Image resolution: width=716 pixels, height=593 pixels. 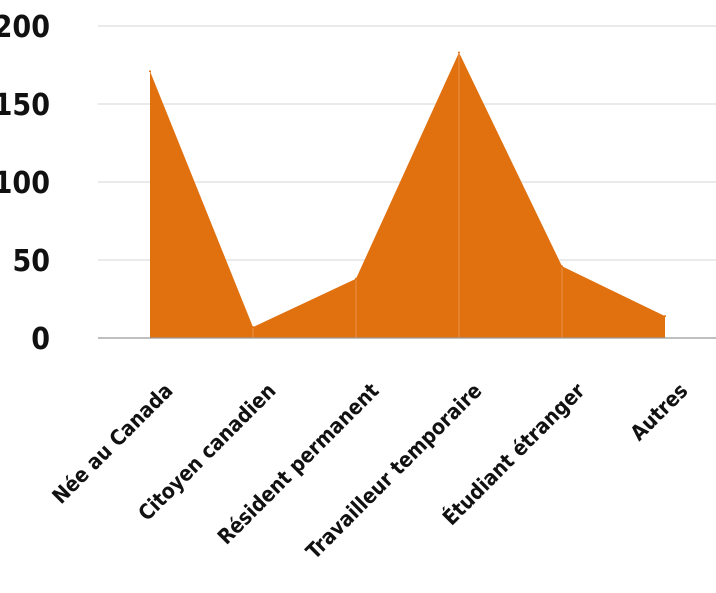 What do you see at coordinates (25, 105) in the screenshot?
I see `y-tick-label: 150` at bounding box center [25, 105].